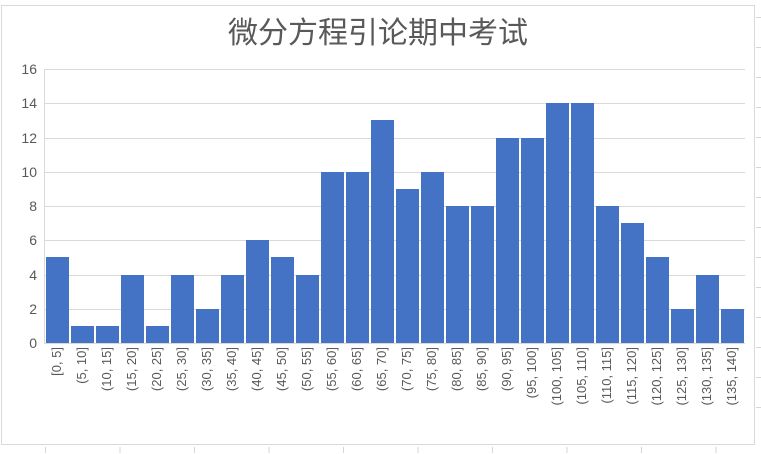  I want to click on x-tick-slot: (20, 25], so click(156, 395).